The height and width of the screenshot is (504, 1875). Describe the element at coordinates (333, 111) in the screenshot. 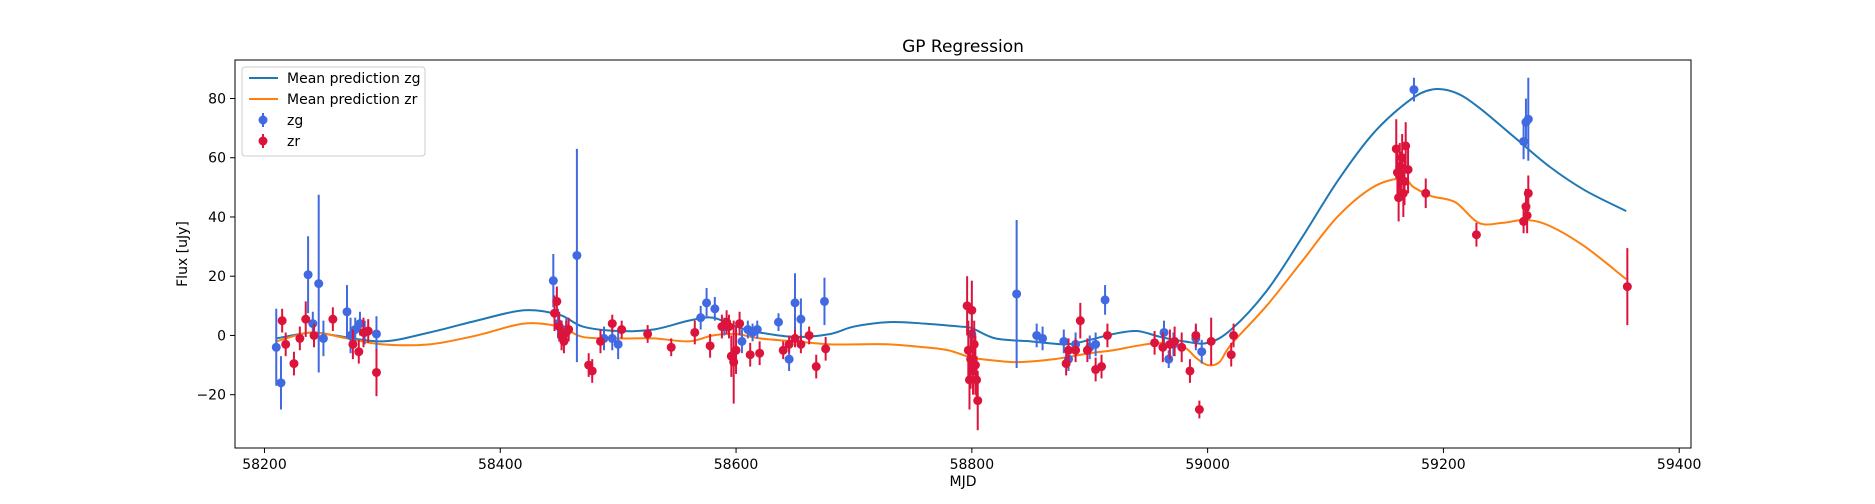

I see `legend-box` at that location.